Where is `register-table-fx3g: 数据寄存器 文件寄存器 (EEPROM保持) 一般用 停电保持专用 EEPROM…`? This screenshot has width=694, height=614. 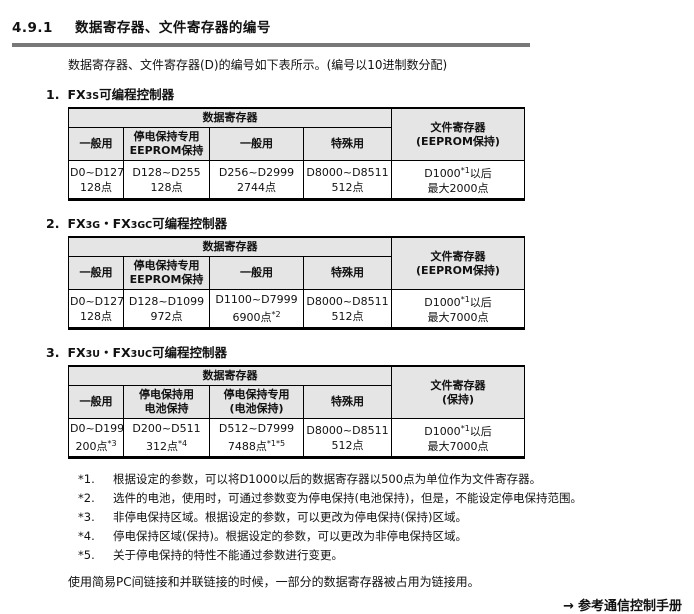
register-table-fx3g: 数据寄存器 文件寄存器 (EEPROM保持) 一般用 停电保持专用 EEPROM… is located at coordinates (296, 283).